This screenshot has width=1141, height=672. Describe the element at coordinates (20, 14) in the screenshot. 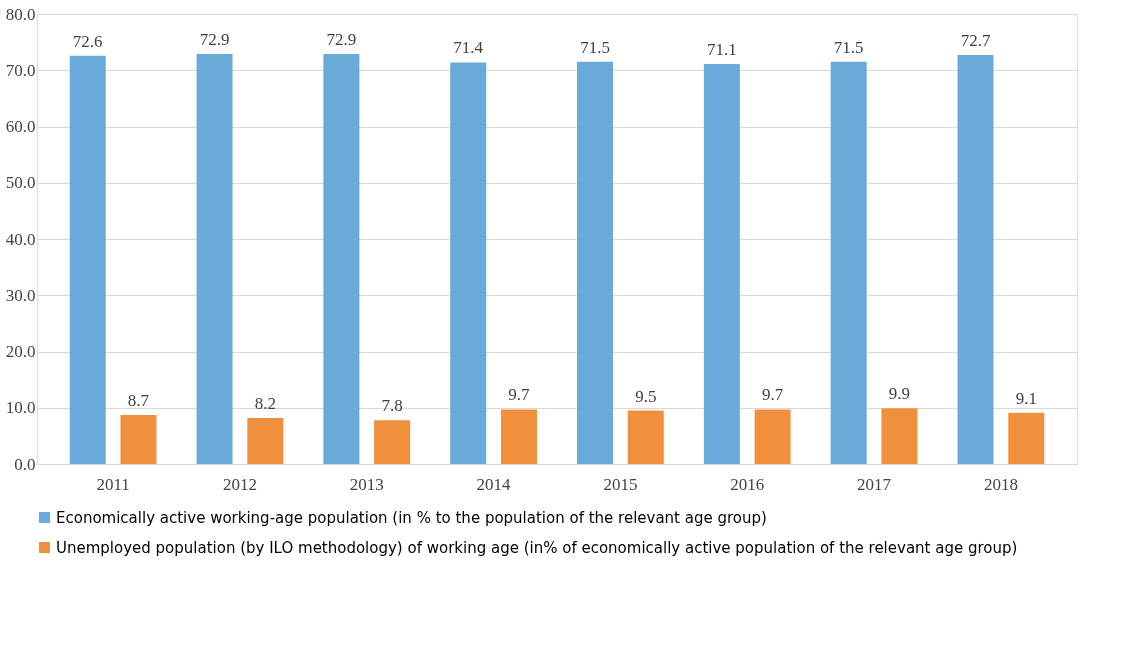

I see `y-tick-label: 80.0` at that location.